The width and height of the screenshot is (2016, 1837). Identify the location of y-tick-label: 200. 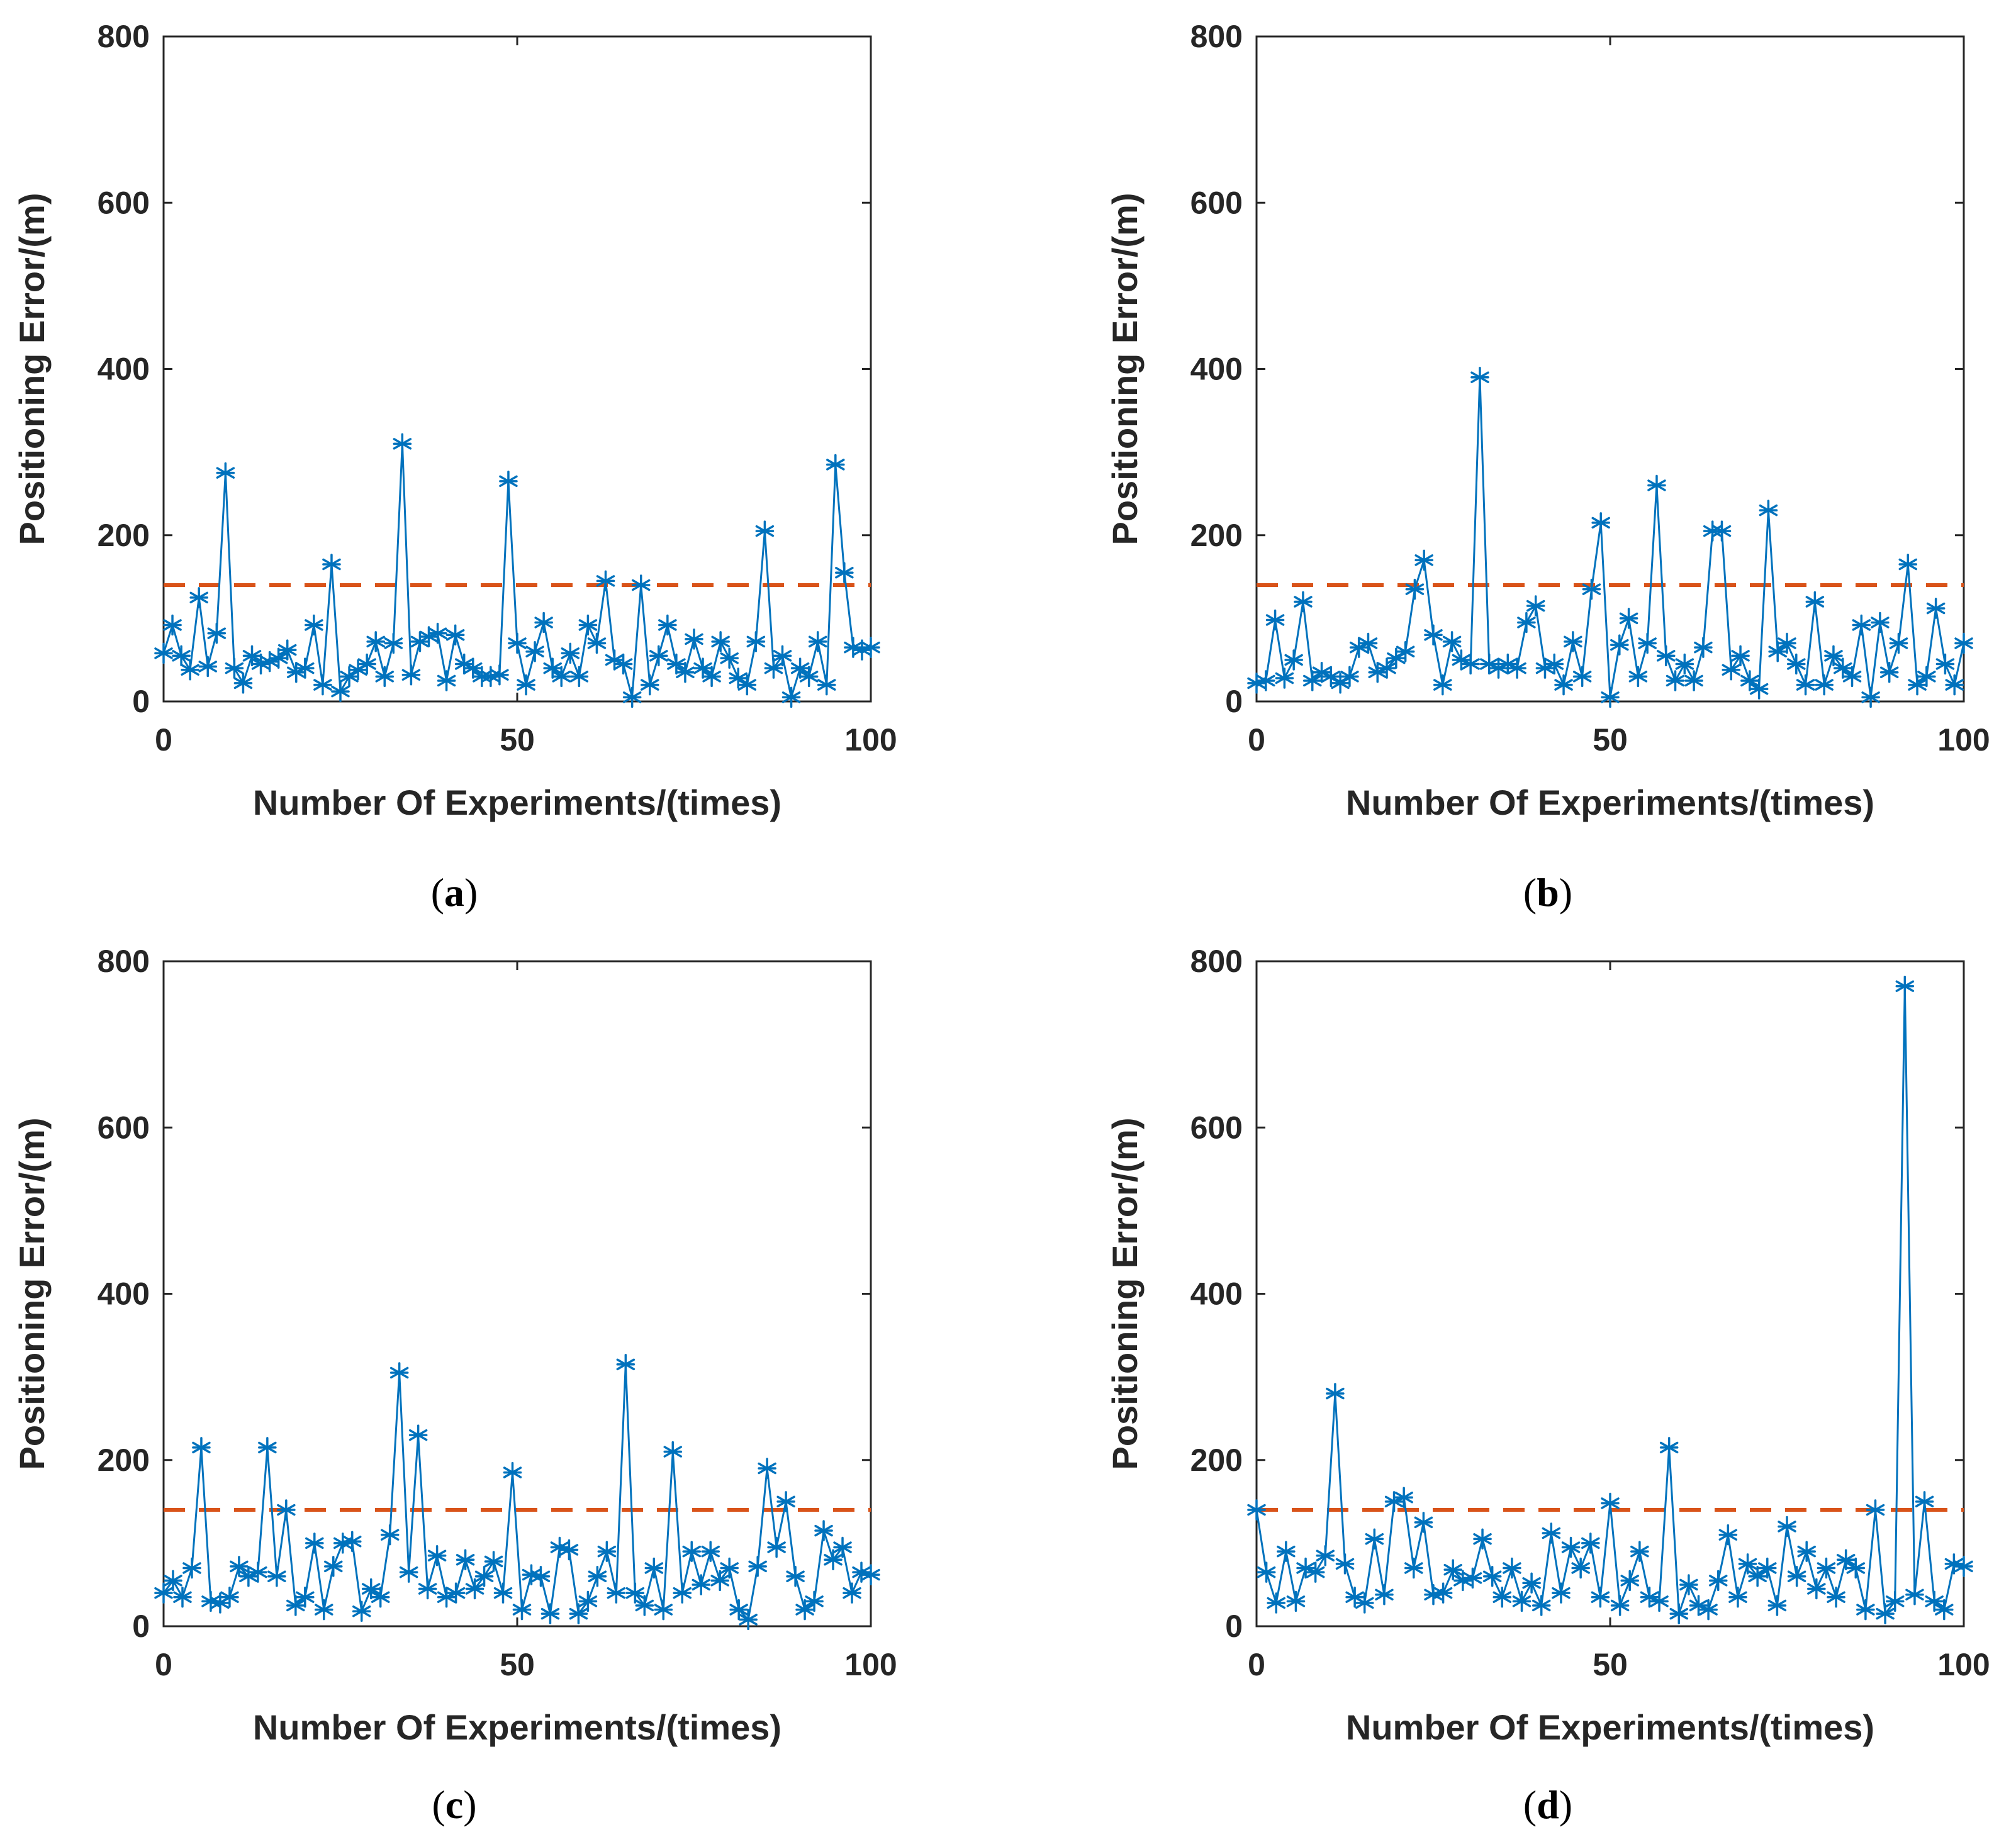
(1216, 1460).